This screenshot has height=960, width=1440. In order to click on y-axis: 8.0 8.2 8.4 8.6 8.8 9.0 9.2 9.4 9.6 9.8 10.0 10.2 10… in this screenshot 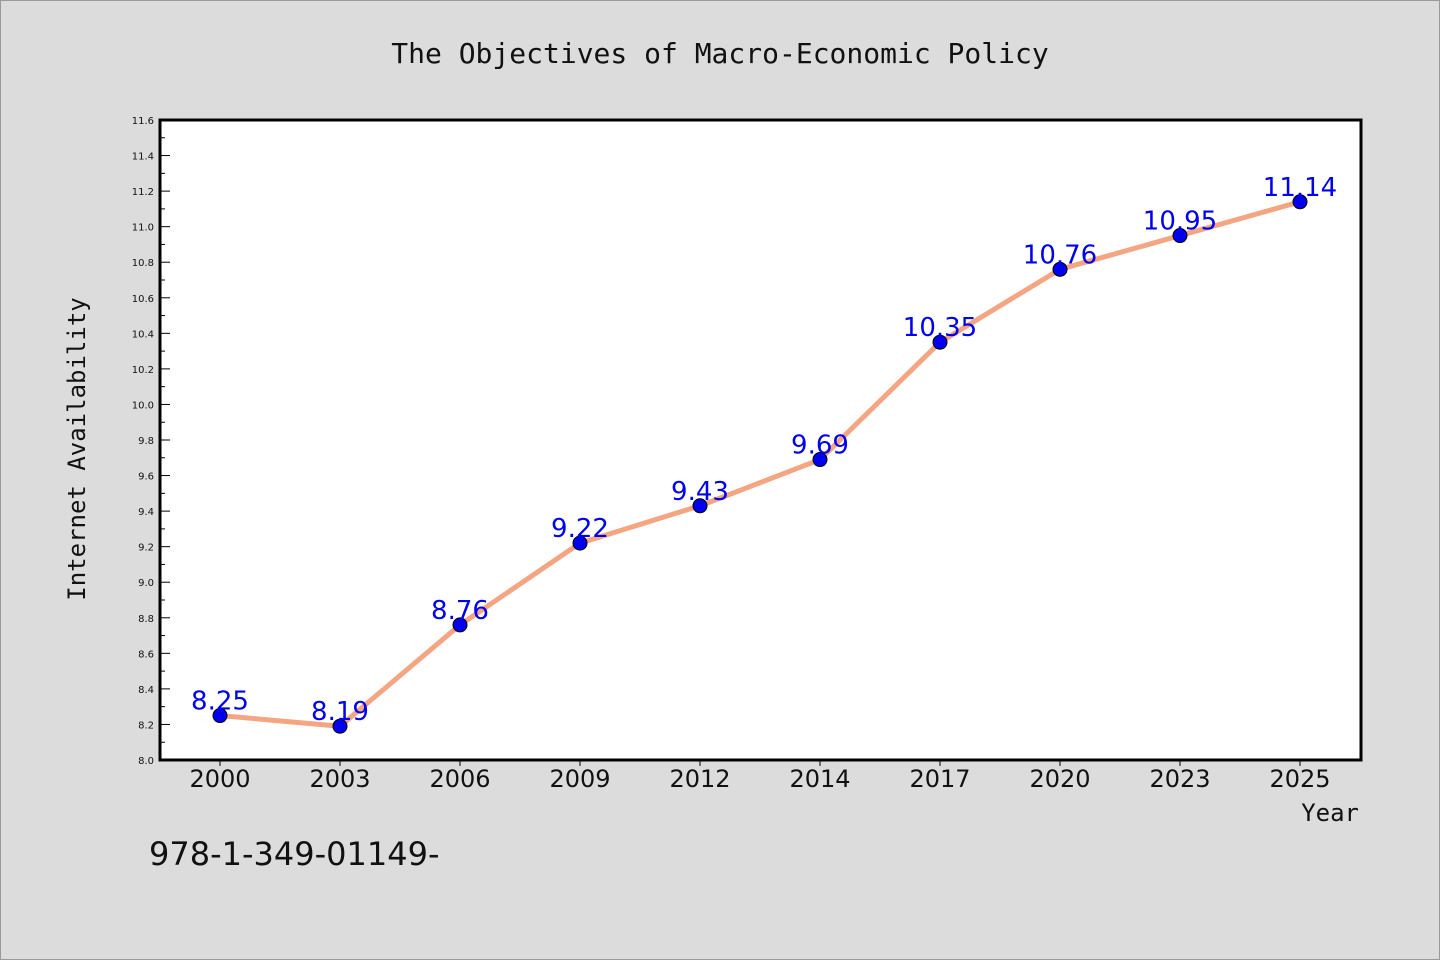, I will do `click(151, 441)`.